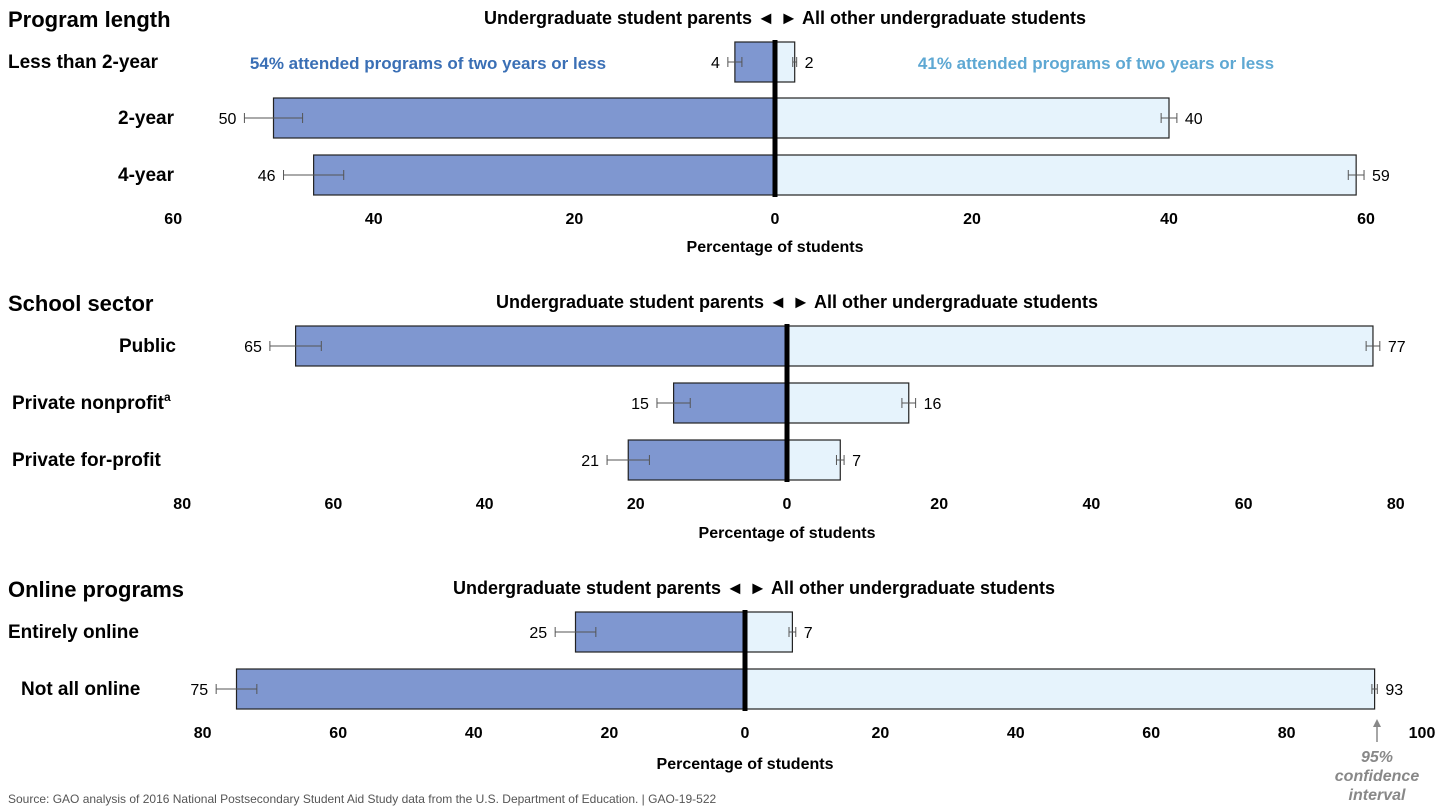  I want to click on ci-annotation-line: 95%, so click(1377, 757).